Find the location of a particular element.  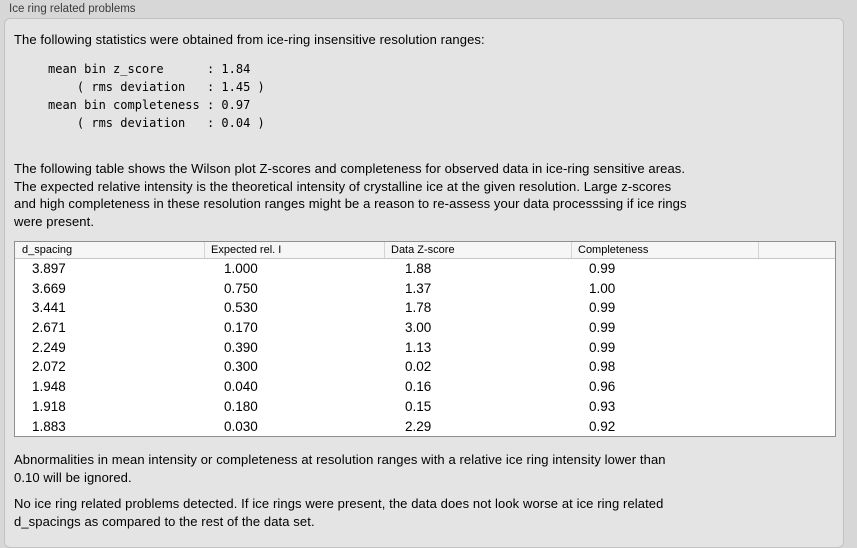

table-cell: 0.93 is located at coordinates (602, 406).